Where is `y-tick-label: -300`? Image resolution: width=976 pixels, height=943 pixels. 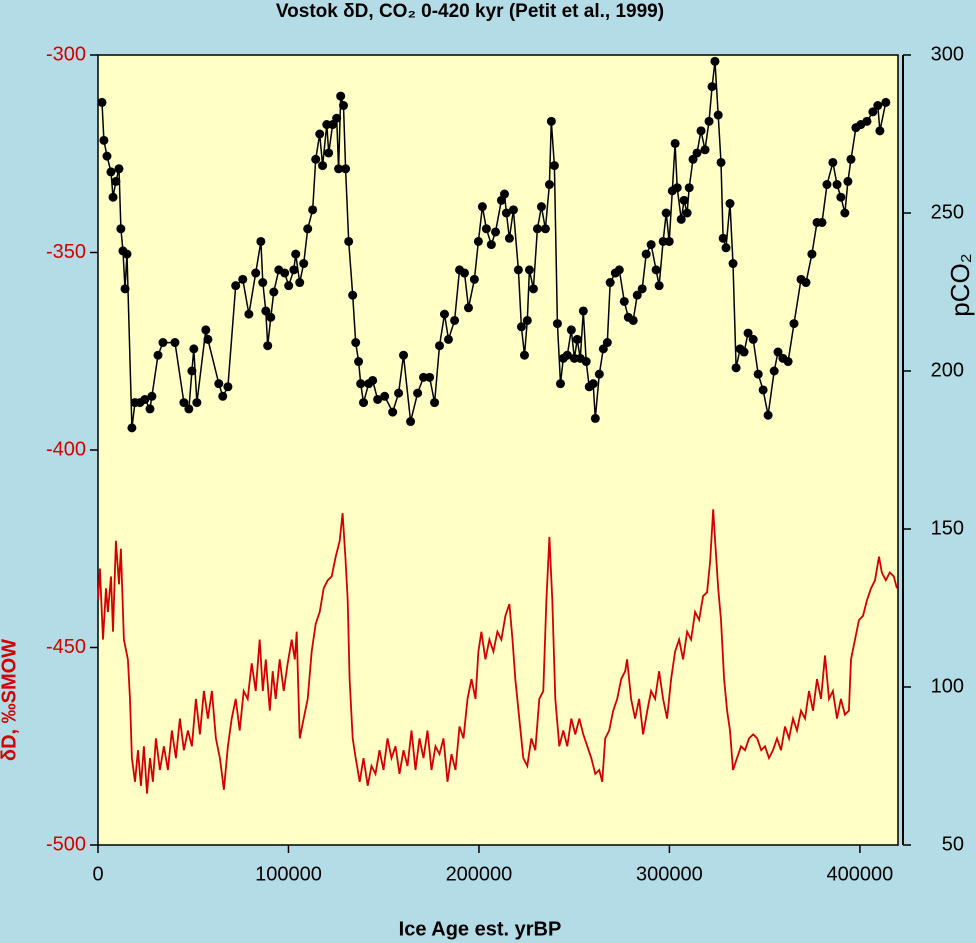
y-tick-label: -300 is located at coordinates (66, 54).